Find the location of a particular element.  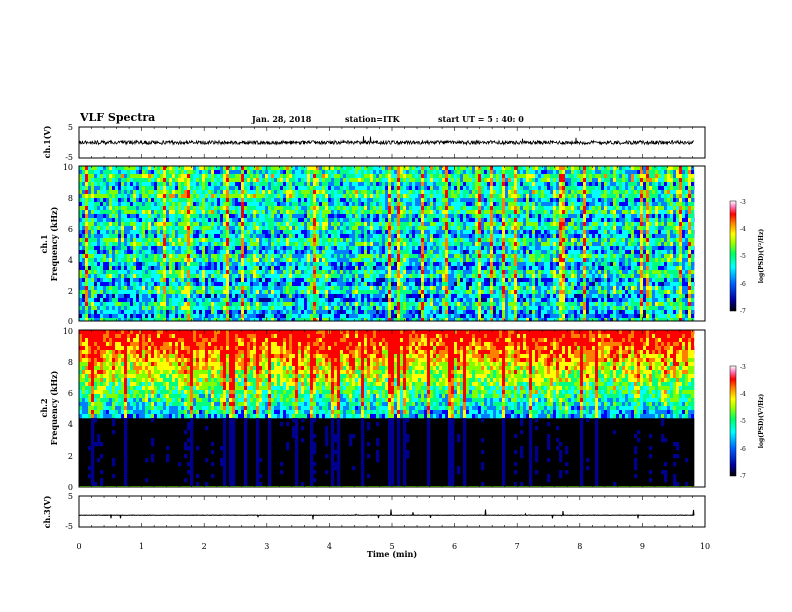

time-axis-label: Time (min) is located at coordinates (392, 554).